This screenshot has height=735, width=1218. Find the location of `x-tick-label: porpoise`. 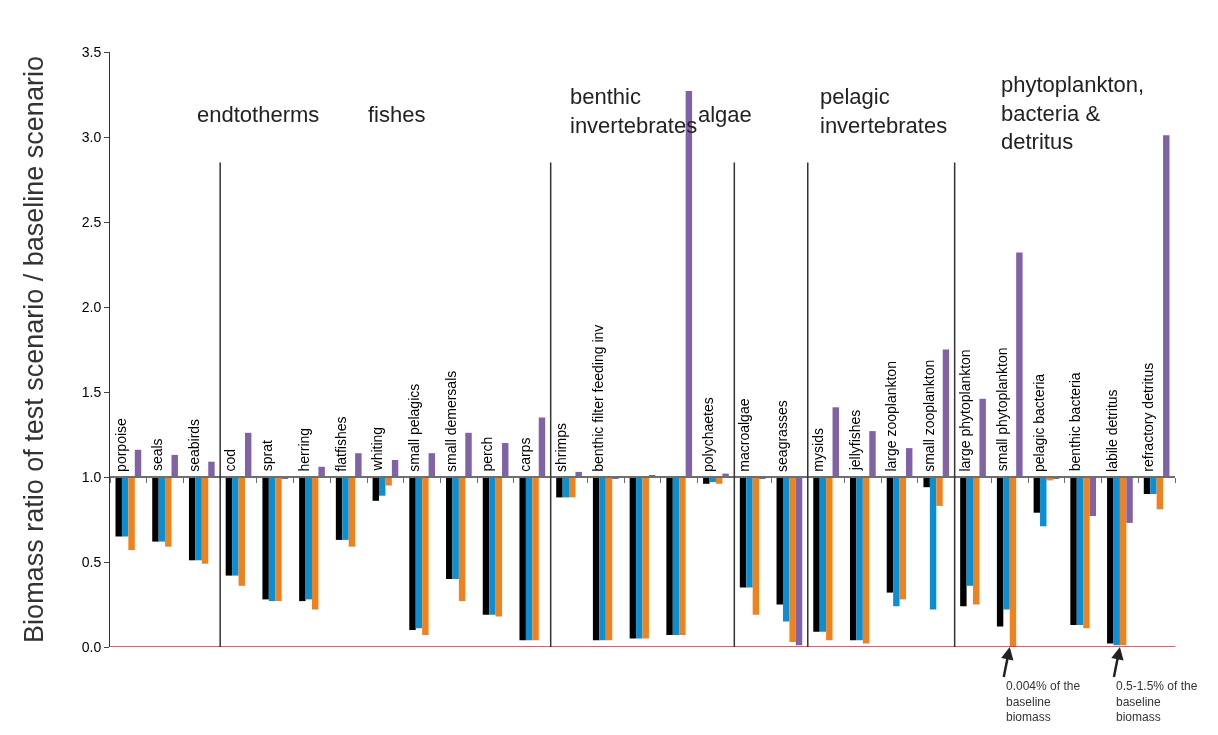

x-tick-label: porpoise is located at coordinates (120, 444).